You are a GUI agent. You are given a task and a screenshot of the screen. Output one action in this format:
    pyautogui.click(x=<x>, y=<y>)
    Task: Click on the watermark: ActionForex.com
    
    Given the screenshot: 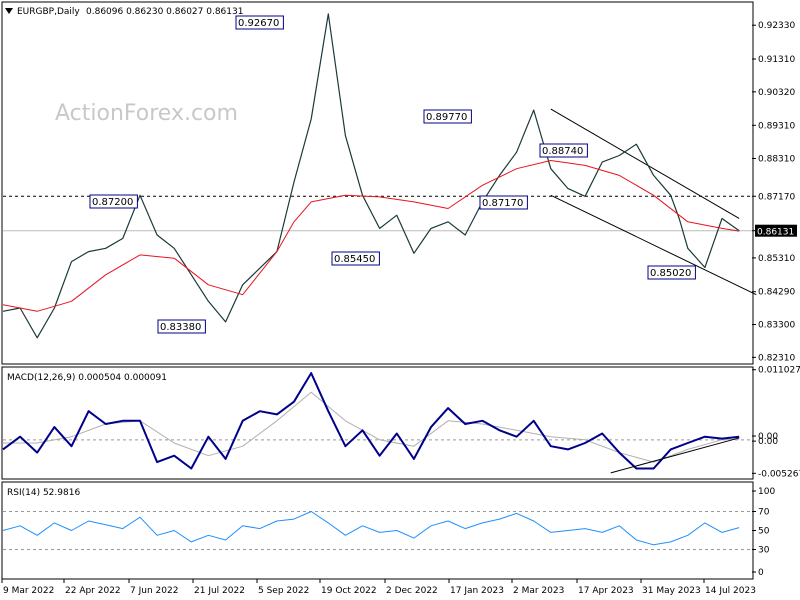 What is the action you would take?
    pyautogui.click(x=146, y=113)
    